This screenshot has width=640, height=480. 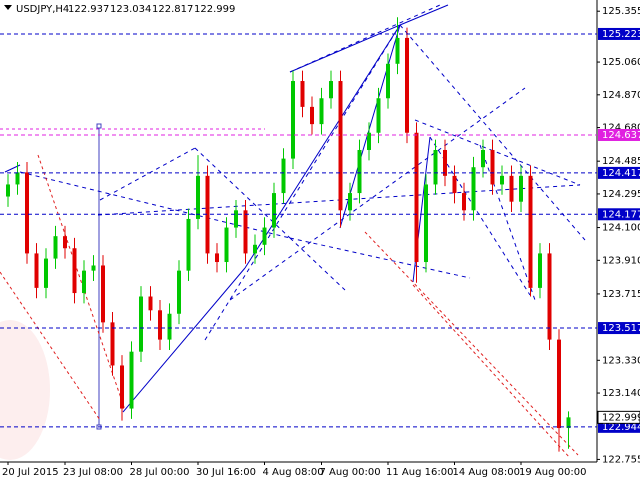 What do you see at coordinates (226, 472) in the screenshot?
I see `x-tick-label: 30 Jul 16:00` at bounding box center [226, 472].